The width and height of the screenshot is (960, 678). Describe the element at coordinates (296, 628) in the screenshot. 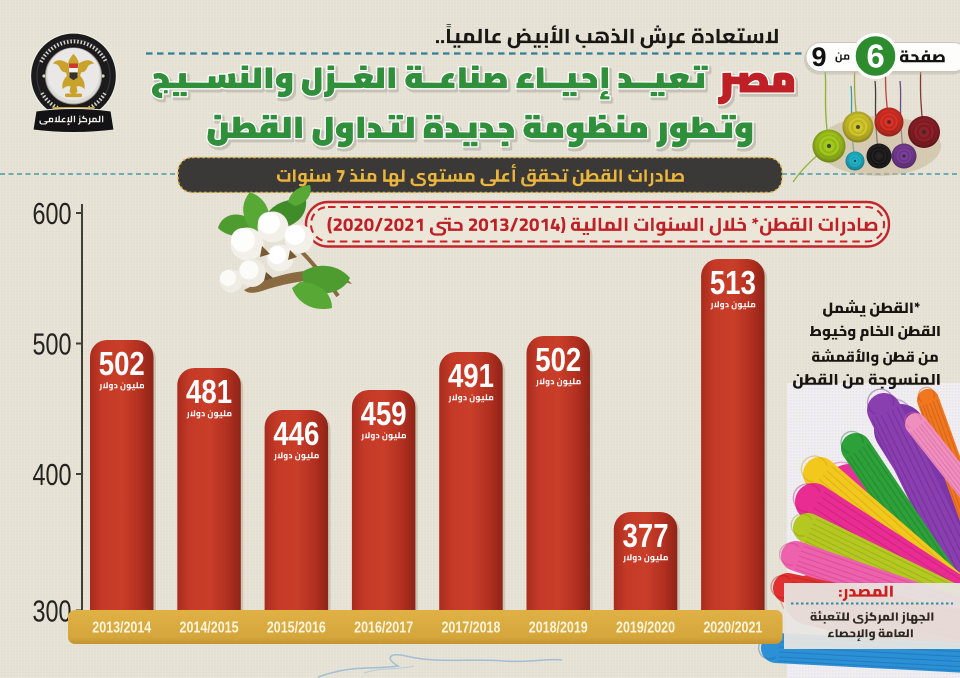

I see `svg-text: 2015/2016` at that location.